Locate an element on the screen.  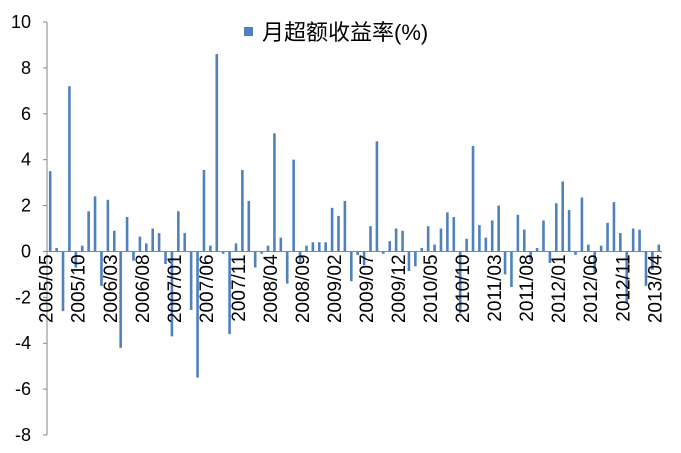
y-tick-label: -2 is located at coordinates (23, 297).